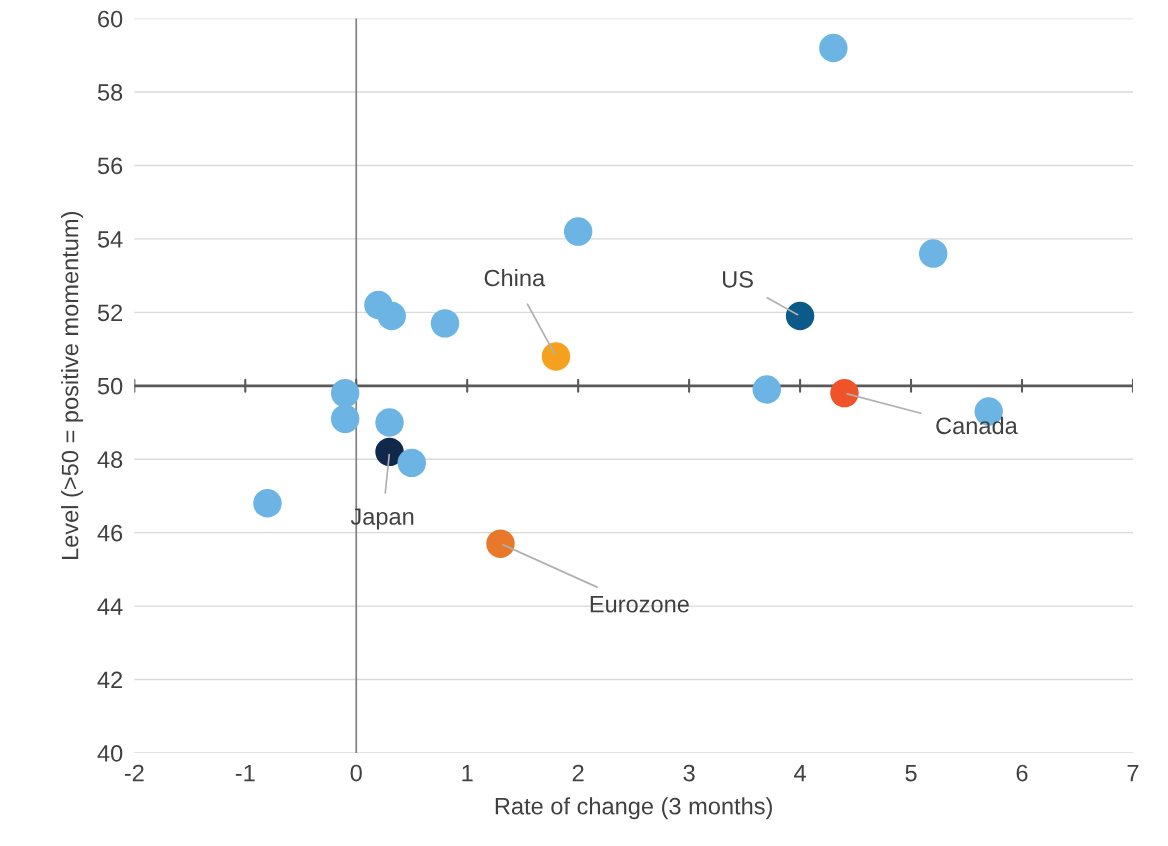 This screenshot has height=846, width=1168. What do you see at coordinates (639, 604) in the screenshot?
I see `annotation: Eurozone` at bounding box center [639, 604].